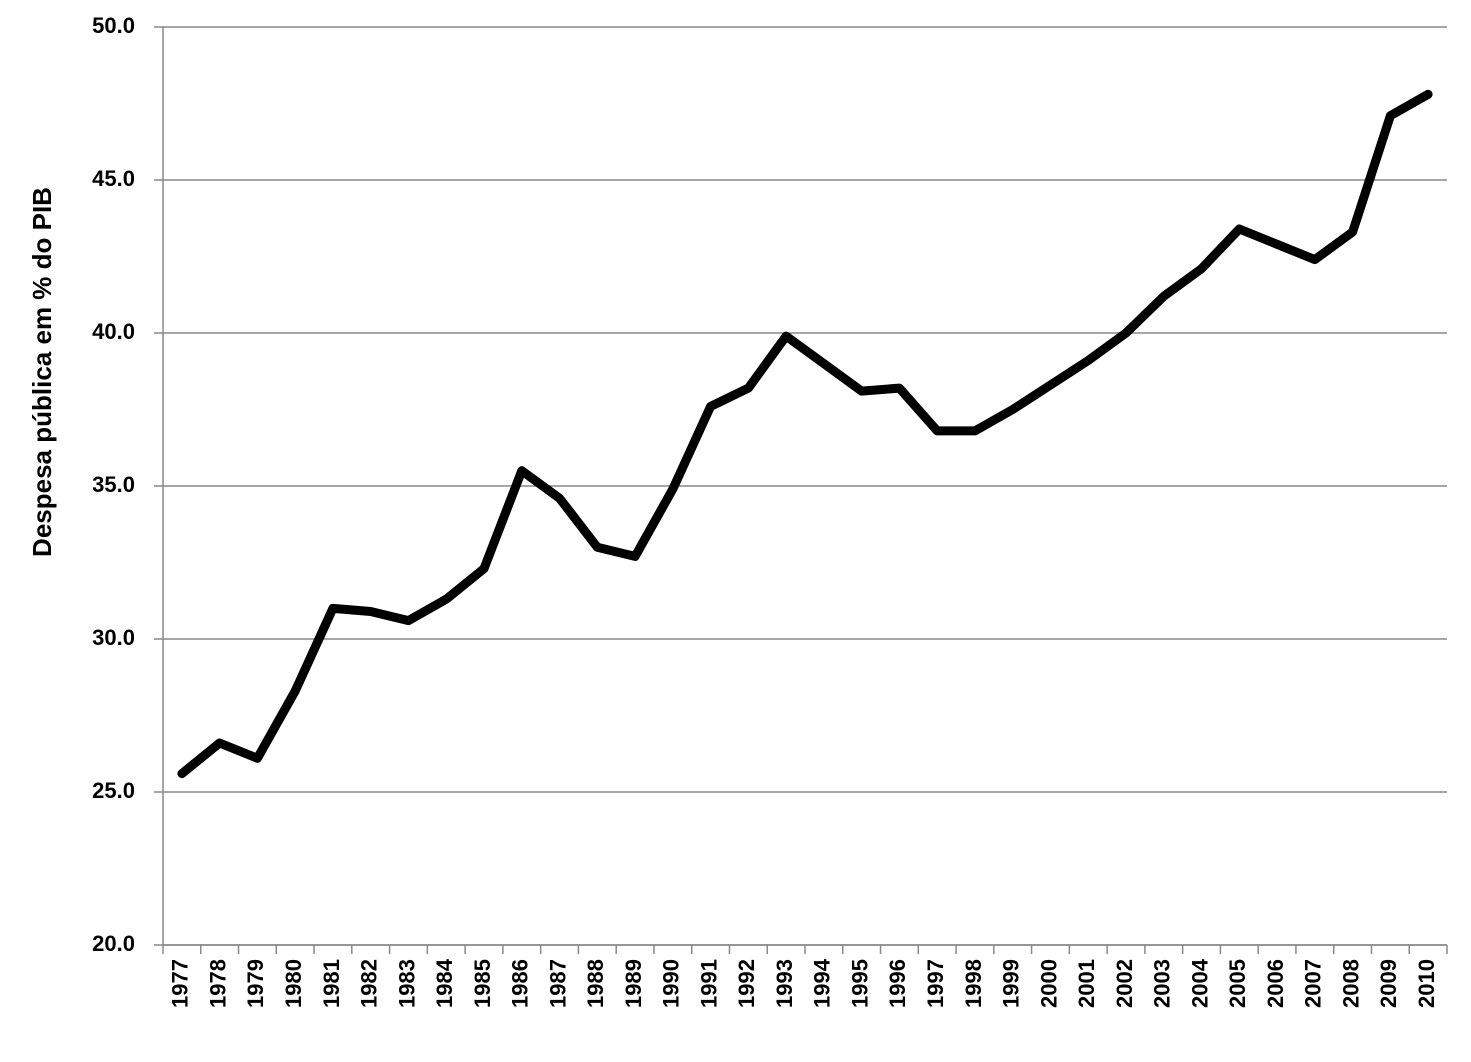  I want to click on x-tick-label: 1977, so click(180, 983).